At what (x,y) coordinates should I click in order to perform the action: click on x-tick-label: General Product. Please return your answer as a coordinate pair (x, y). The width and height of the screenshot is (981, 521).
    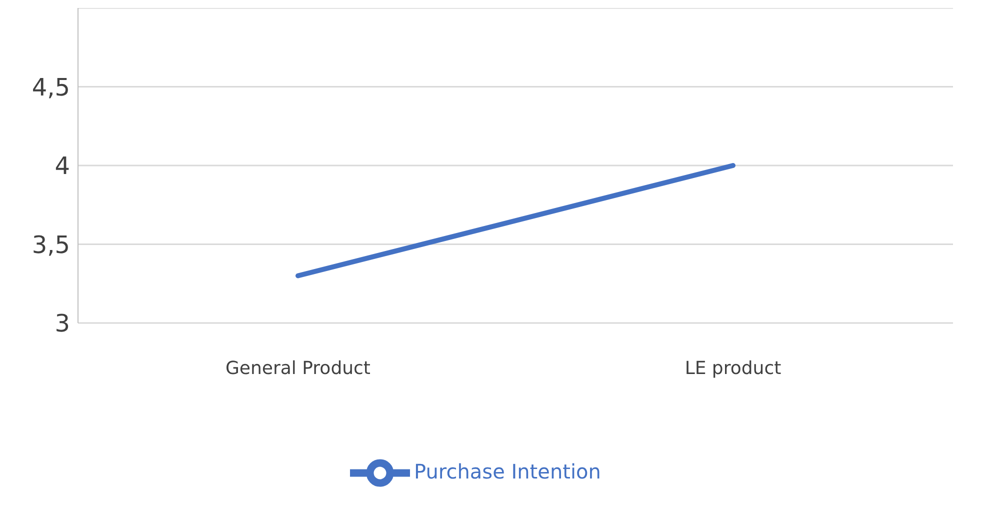
    Looking at the image, I should click on (298, 368).